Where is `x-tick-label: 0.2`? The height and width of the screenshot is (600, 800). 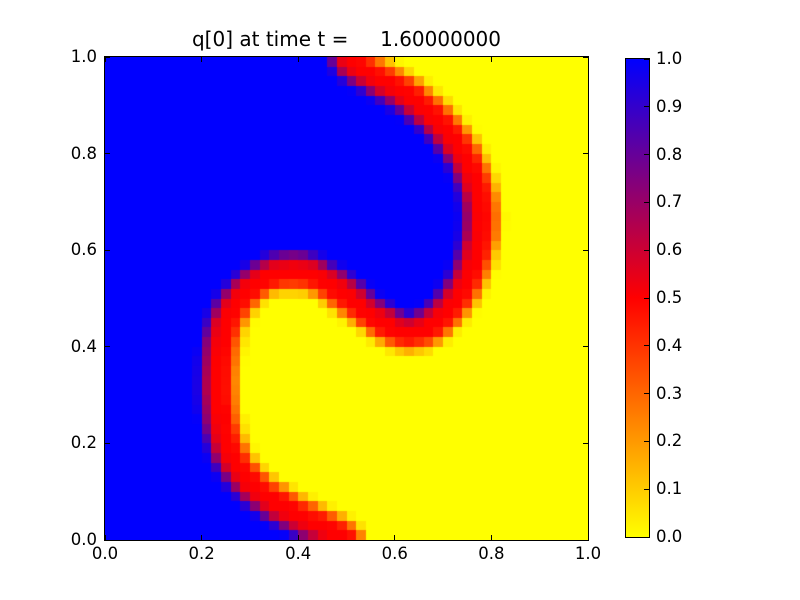
x-tick-label: 0.2 is located at coordinates (201, 553).